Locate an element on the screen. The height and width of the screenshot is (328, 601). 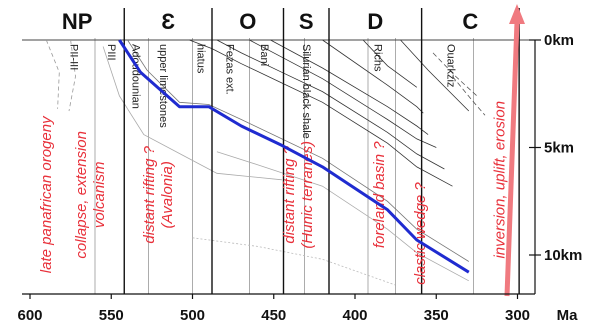
x-tick-label: 500 is located at coordinates (192, 315).